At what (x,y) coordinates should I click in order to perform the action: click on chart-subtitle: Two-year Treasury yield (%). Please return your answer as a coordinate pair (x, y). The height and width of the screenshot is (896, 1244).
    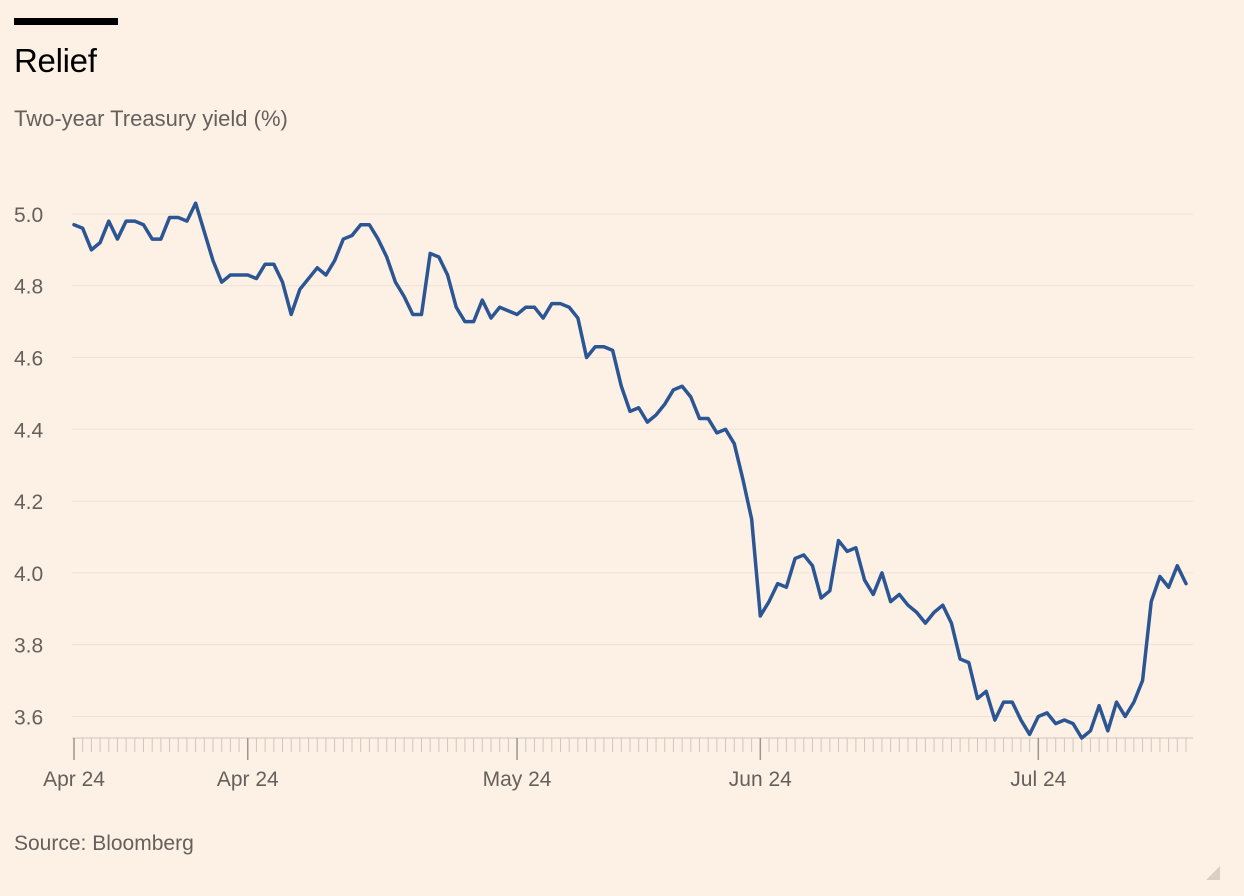
    Looking at the image, I should click on (151, 118).